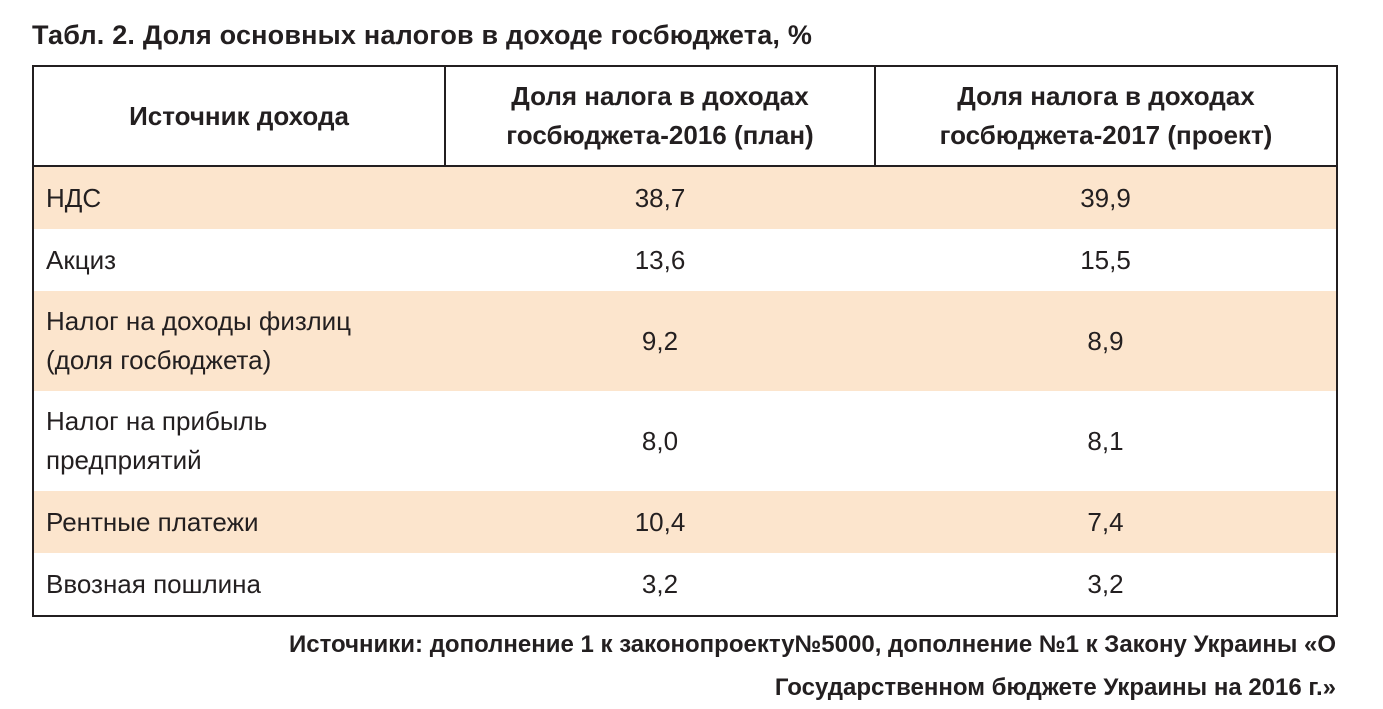 The image size is (1383, 709). I want to click on table-row: Рентные платежи 10,4 7,4, so click(685, 522).